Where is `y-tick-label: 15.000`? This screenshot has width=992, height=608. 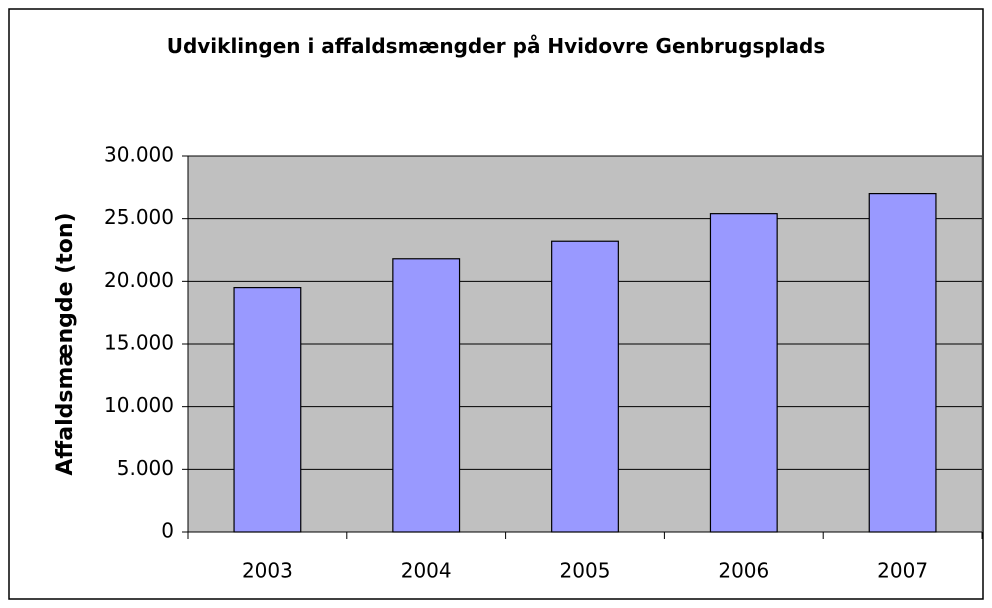 y-tick-label: 15.000 is located at coordinates (139, 343).